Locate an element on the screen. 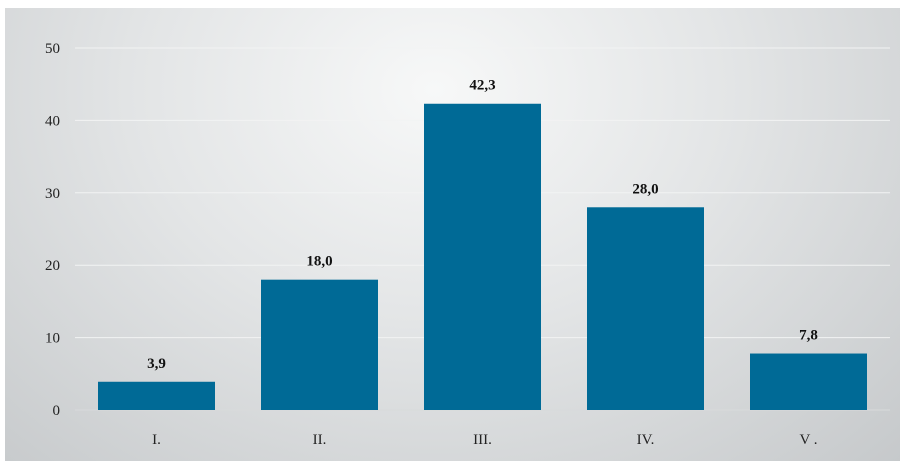 The image size is (905, 469). y-tick-label: 40 is located at coordinates (52, 121).